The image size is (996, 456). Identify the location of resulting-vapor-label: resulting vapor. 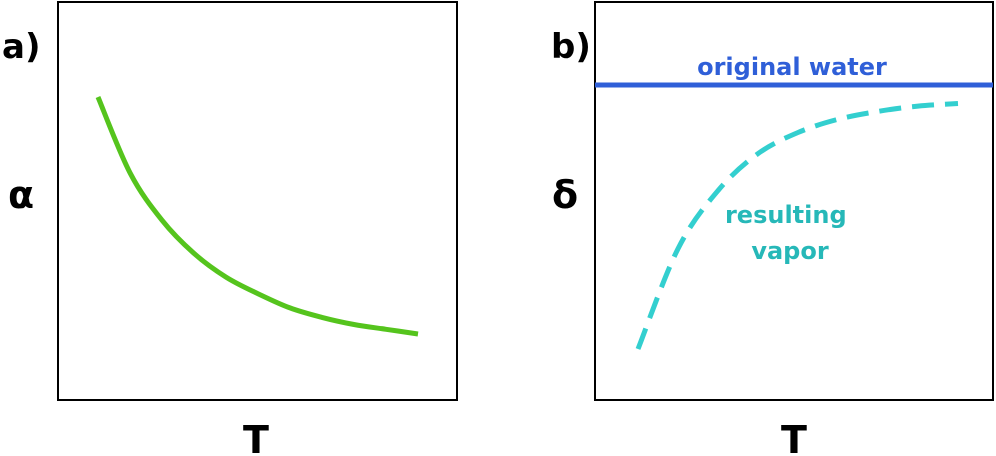
(790, 233).